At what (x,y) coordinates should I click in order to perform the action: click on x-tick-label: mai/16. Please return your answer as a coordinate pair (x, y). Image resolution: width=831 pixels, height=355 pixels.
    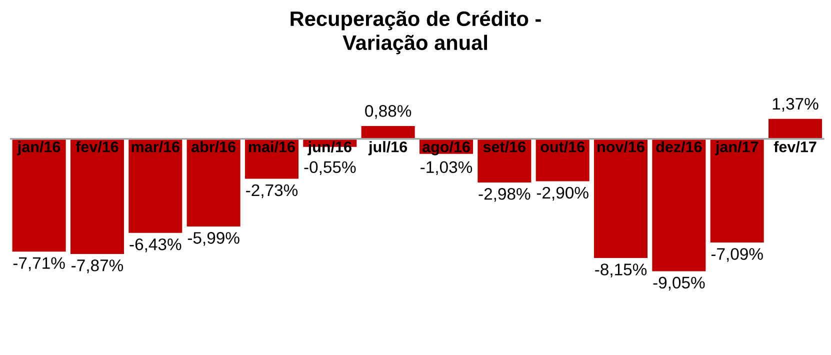
    Looking at the image, I should click on (271, 146).